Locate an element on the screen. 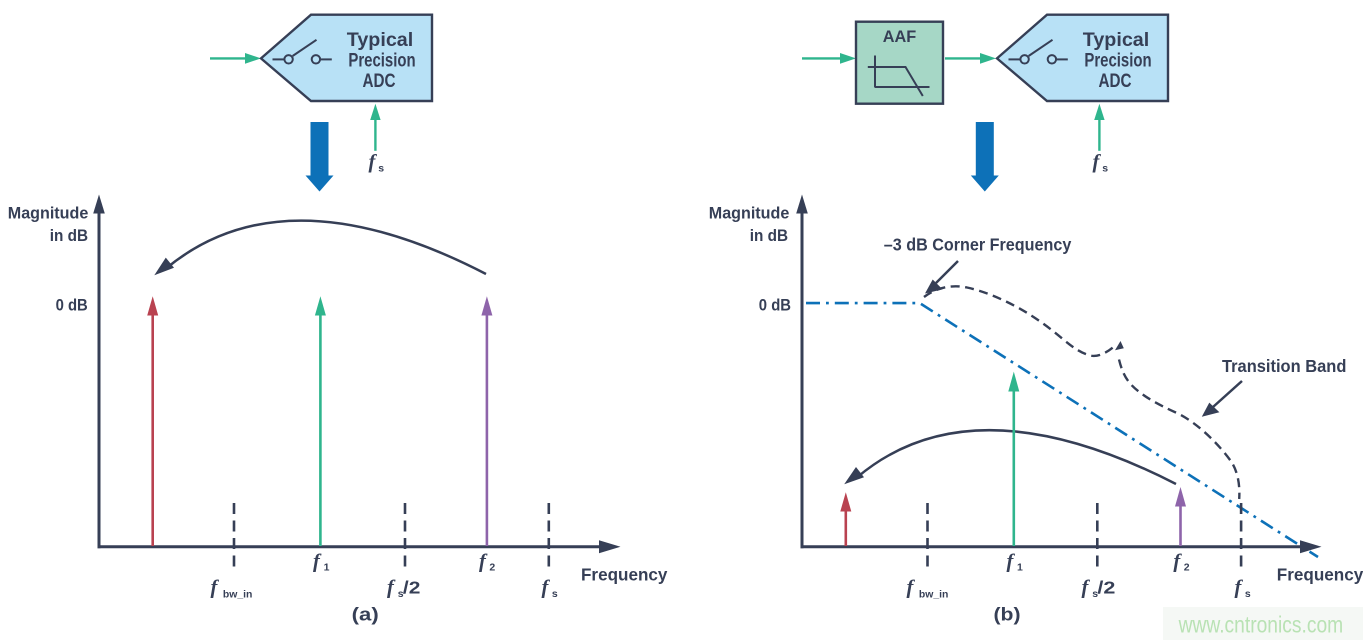  svg-text: AAF is located at coordinates (900, 36).